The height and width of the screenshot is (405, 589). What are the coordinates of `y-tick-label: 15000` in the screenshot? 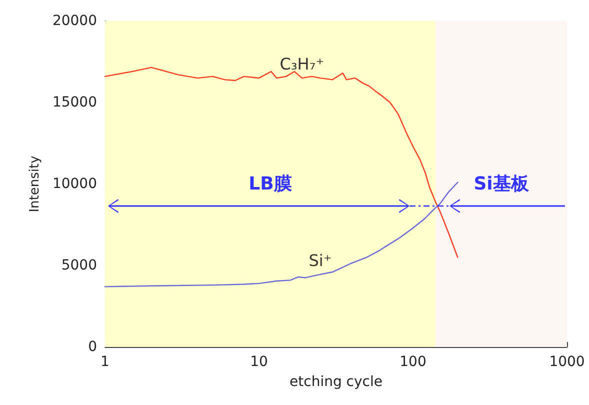 It's located at (74, 102).